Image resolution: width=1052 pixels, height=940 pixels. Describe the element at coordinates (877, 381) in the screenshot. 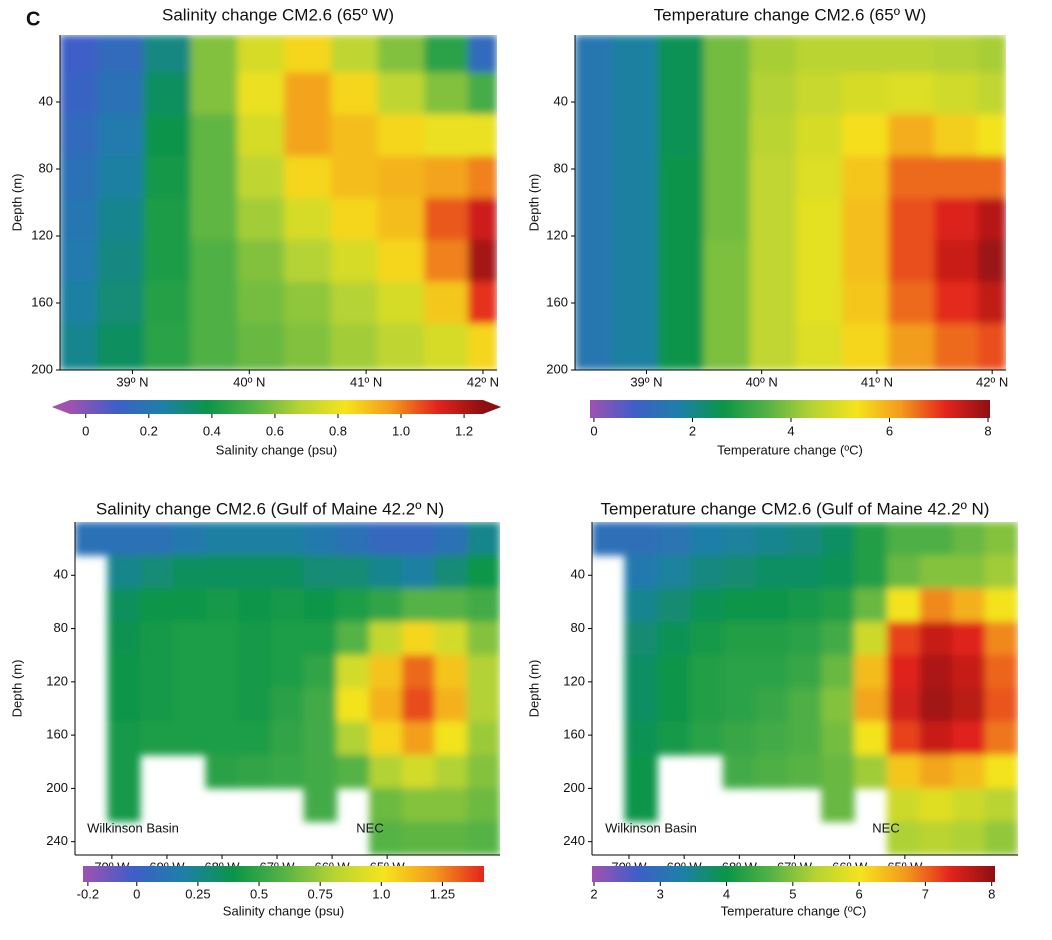

I see `x-tick-label: 41º N` at that location.